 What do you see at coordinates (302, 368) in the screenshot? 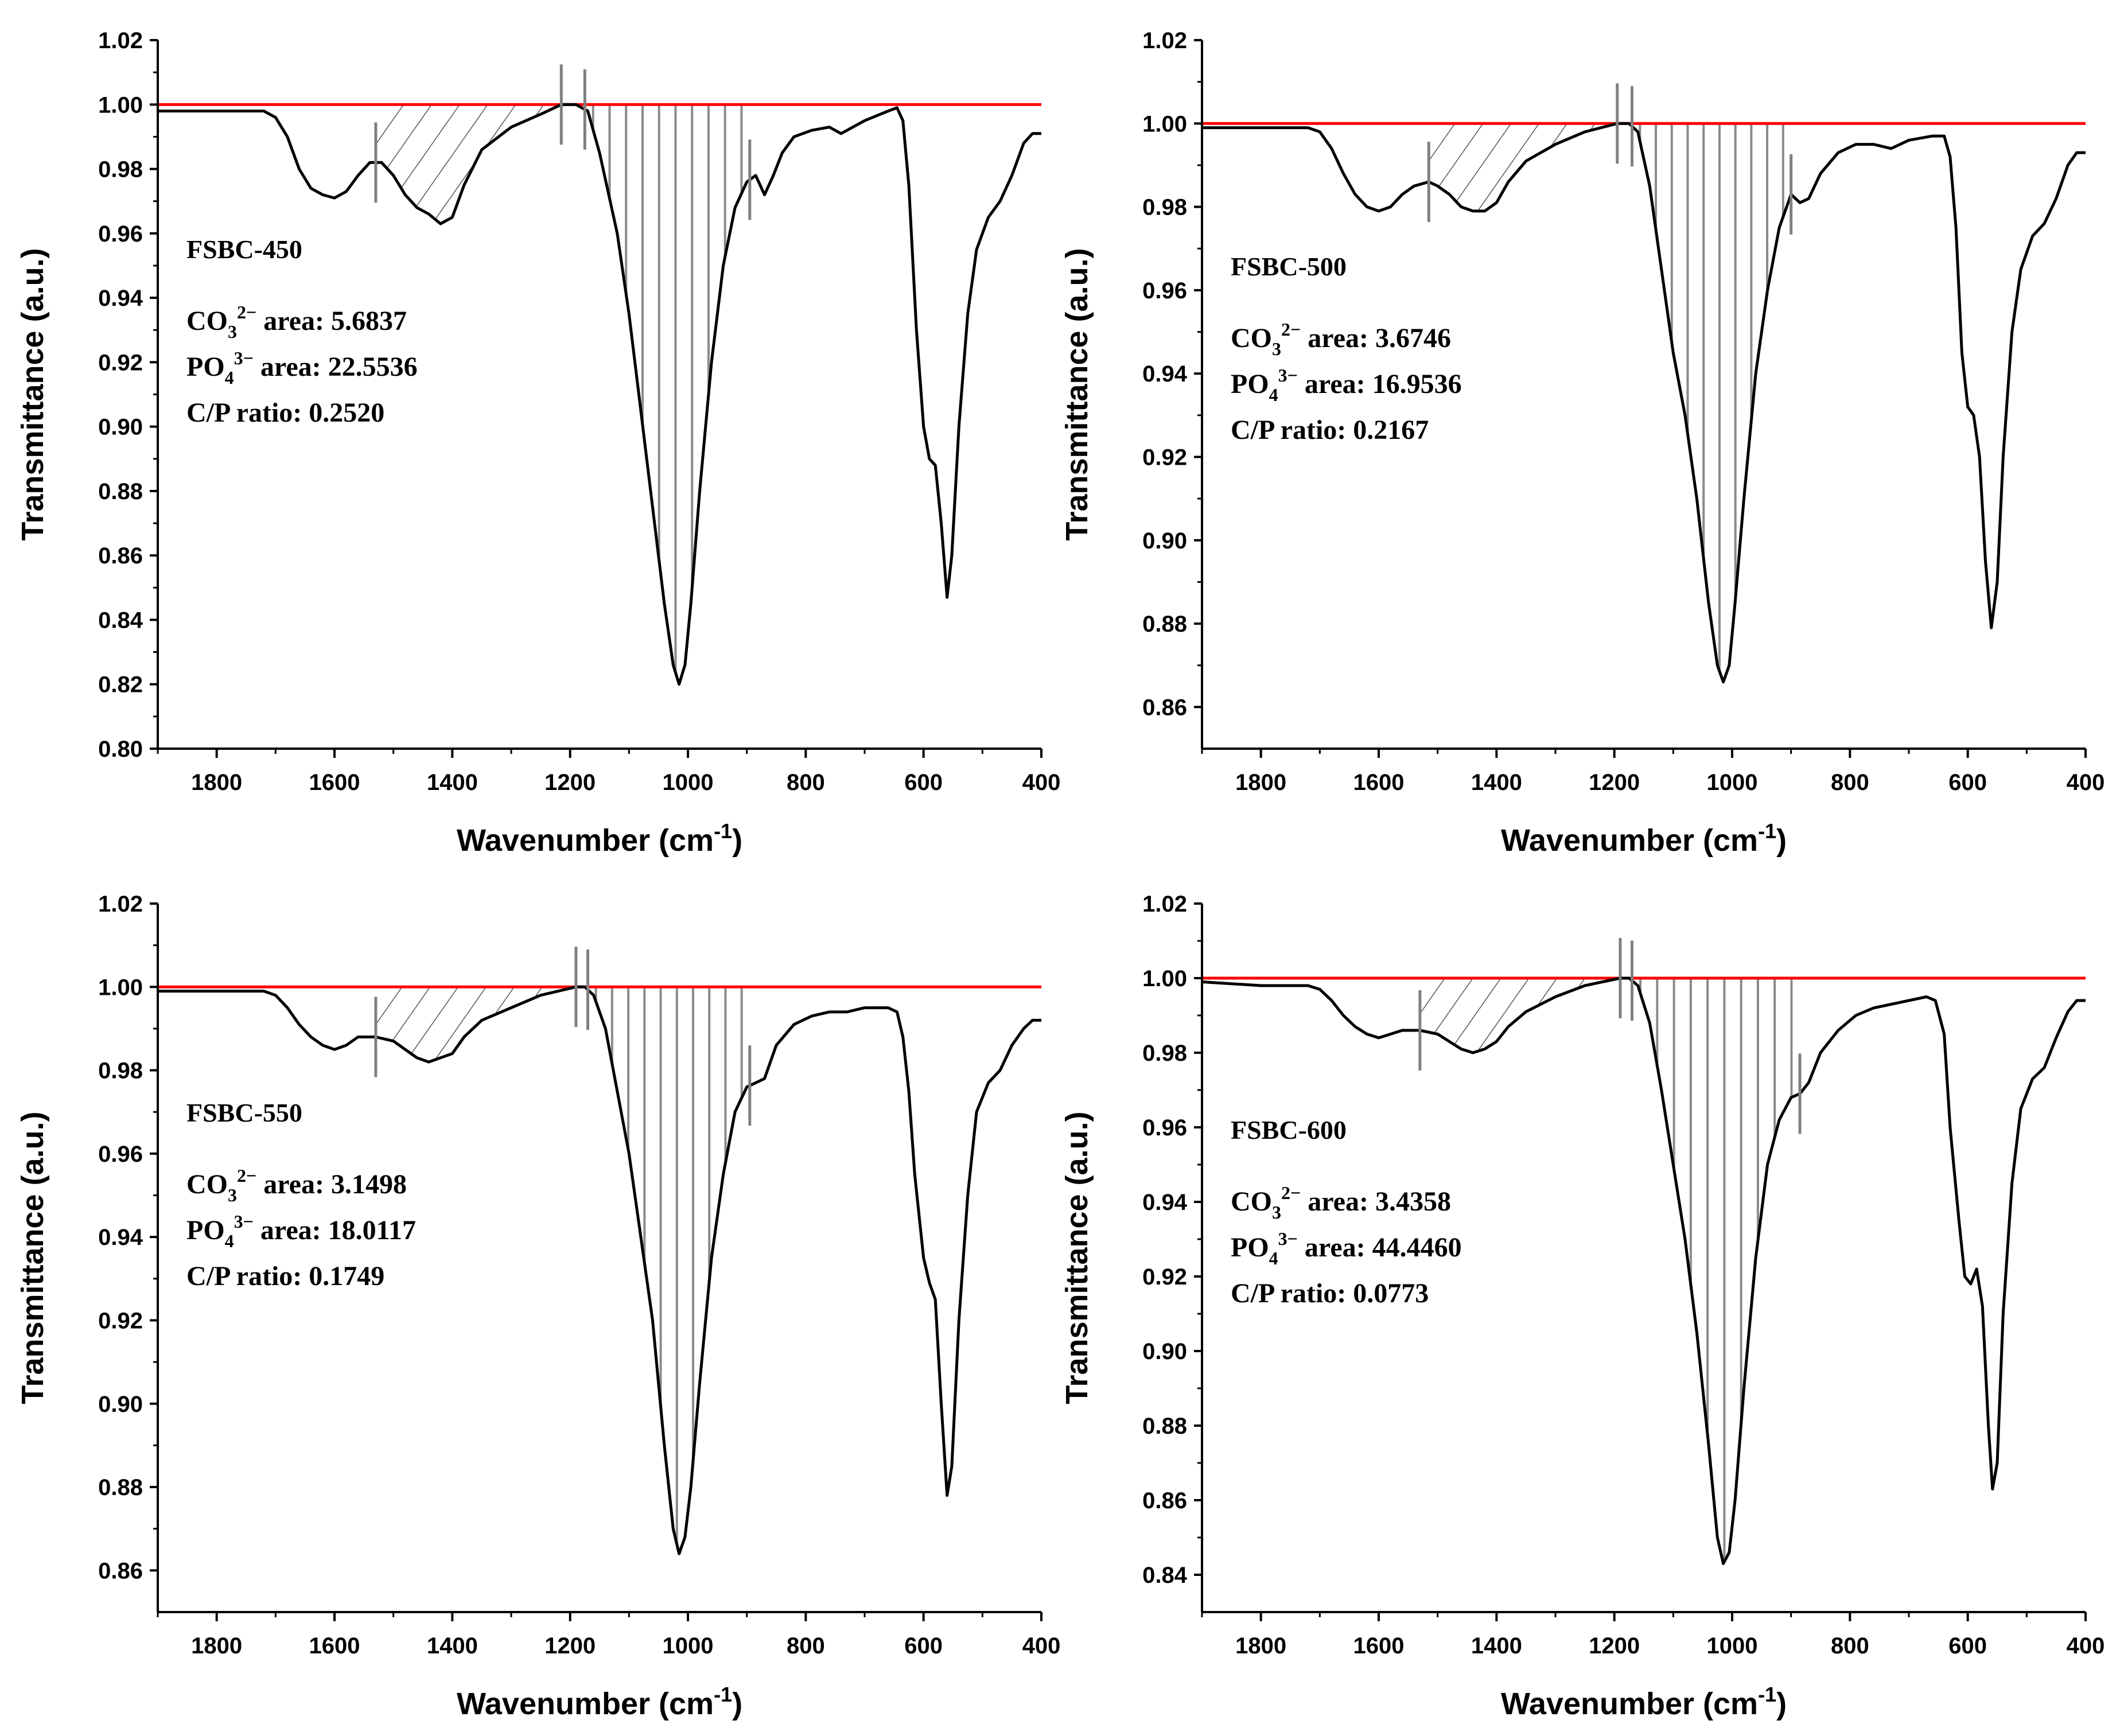
I see `phosphate-area-label: PO43− area: 22.5536` at bounding box center [302, 368].